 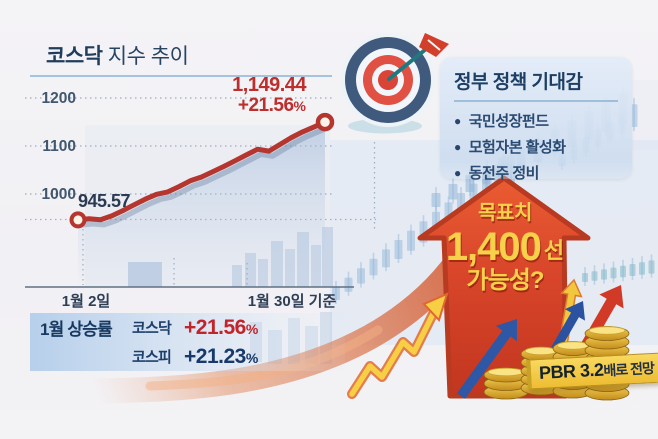 I want to click on dartboard-icon, so click(x=395, y=83).